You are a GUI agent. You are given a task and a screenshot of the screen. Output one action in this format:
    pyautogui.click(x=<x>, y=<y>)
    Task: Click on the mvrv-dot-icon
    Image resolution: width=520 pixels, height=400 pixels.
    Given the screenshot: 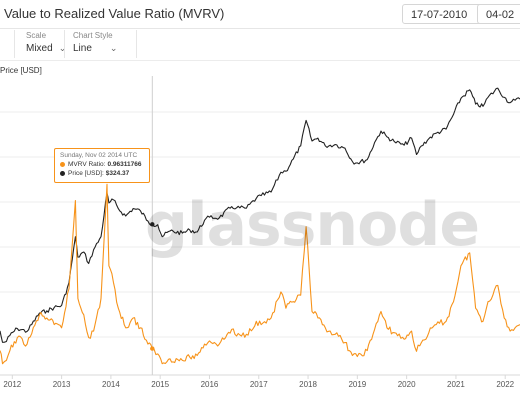 What is the action you would take?
    pyautogui.click(x=62, y=164)
    